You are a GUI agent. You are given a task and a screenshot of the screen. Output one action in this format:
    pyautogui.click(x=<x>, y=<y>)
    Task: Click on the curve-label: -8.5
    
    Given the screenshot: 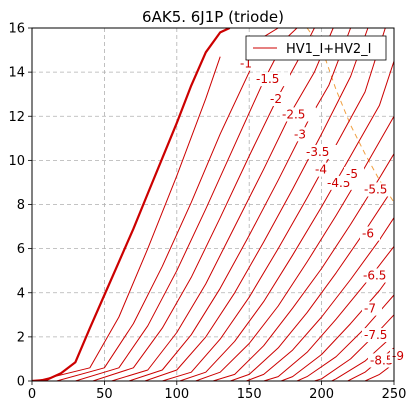 What is the action you would take?
    pyautogui.click(x=381, y=360)
    